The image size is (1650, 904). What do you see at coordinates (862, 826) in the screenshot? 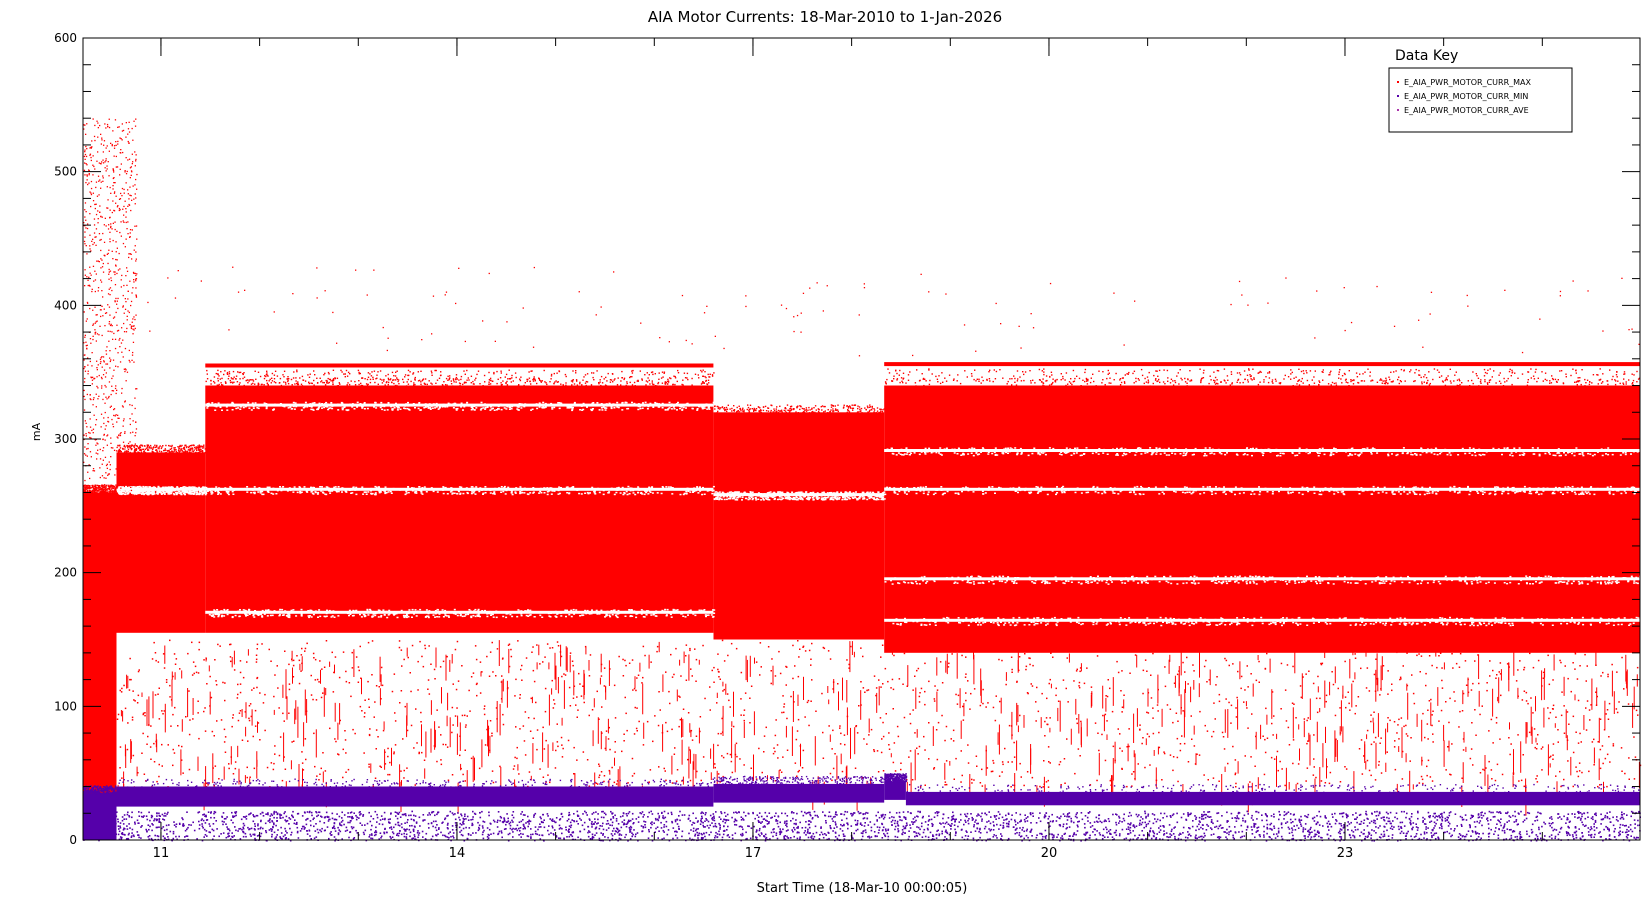
I see `lower-band` at bounding box center [862, 826].